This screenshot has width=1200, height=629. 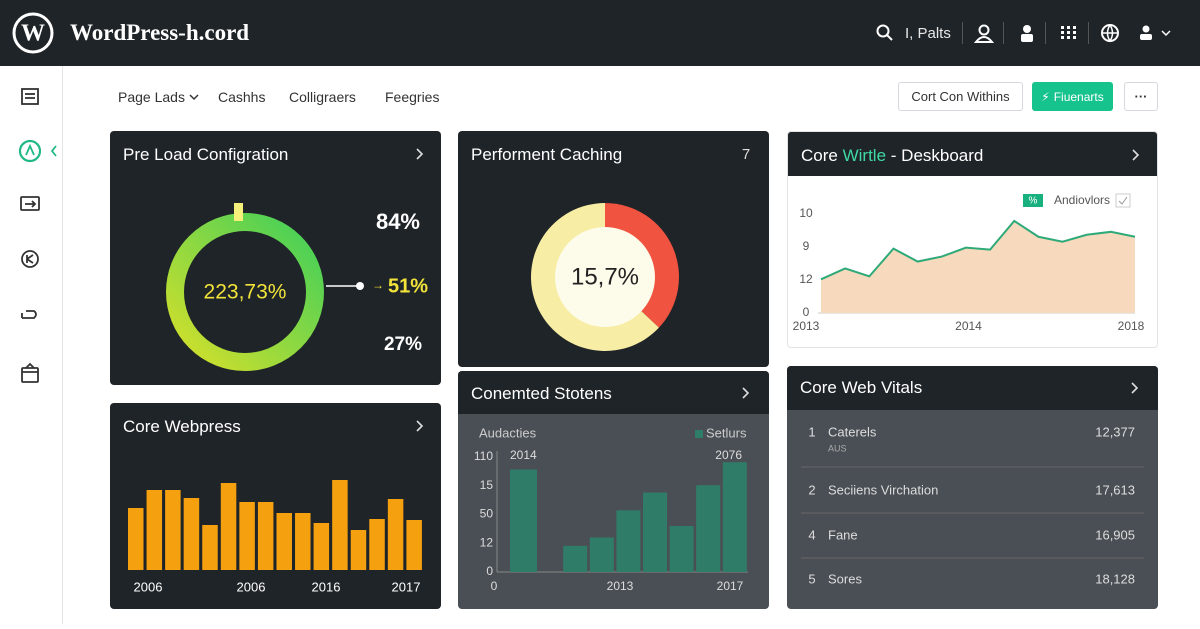 I want to click on check, so click(x=1123, y=200).